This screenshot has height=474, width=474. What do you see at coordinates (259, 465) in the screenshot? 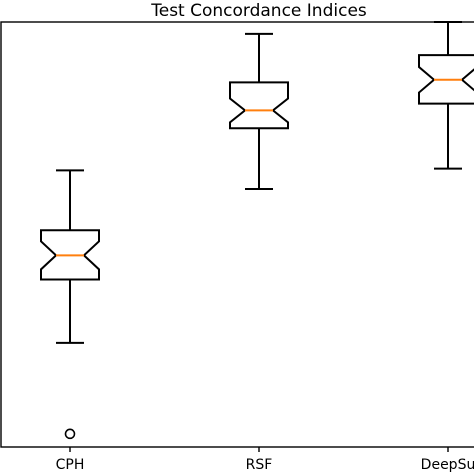
I see `x-tick-label-rsf: RSF` at bounding box center [259, 465].